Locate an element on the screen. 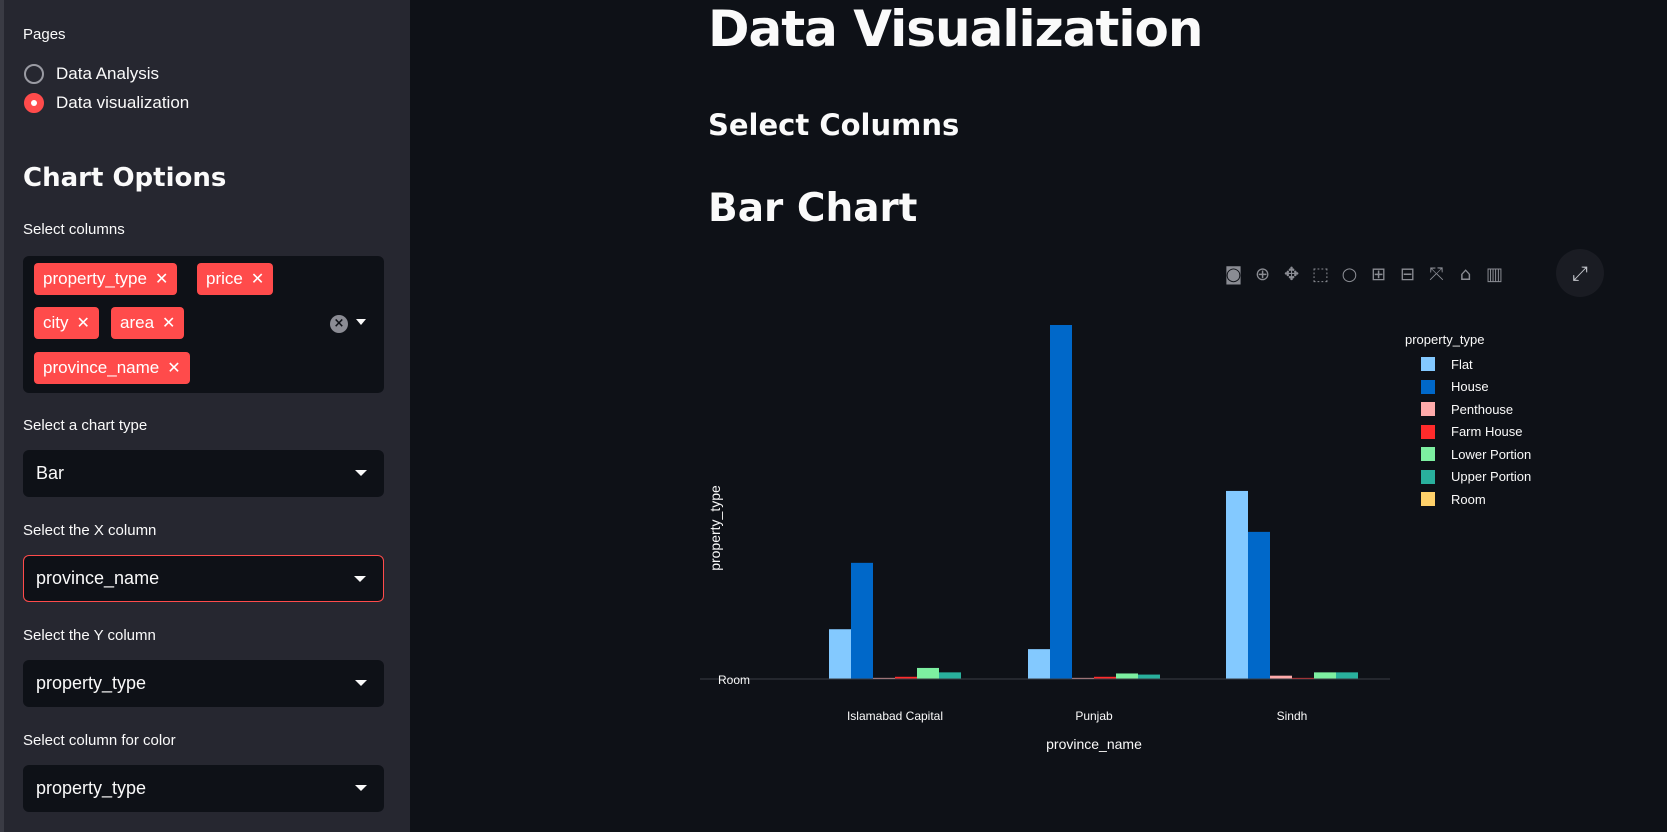 The image size is (1667, 832). clear-all-icon: × is located at coordinates (339, 324).